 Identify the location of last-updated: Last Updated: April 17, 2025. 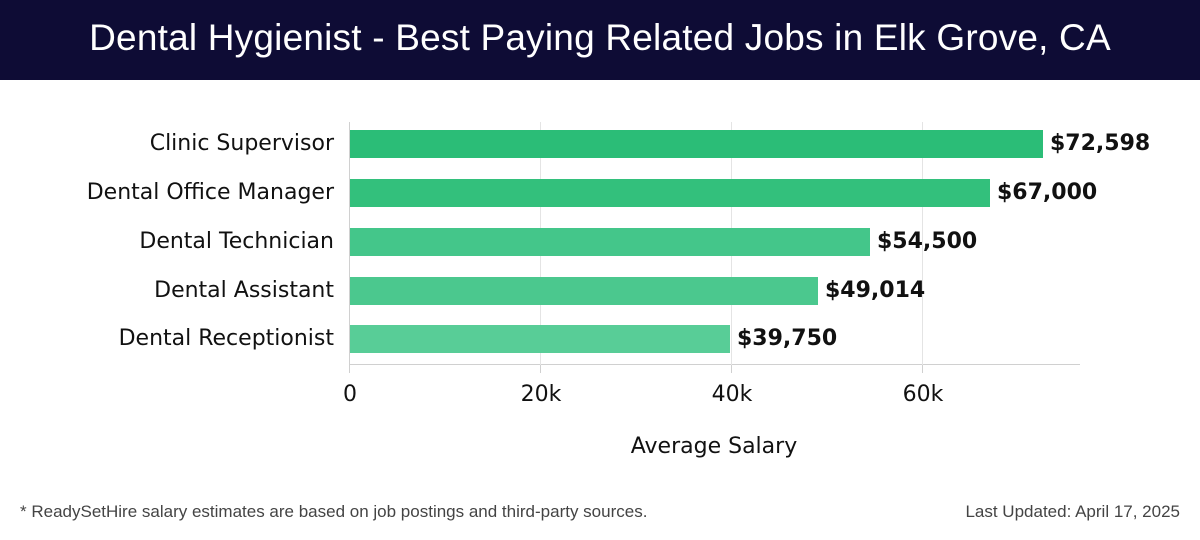
(1072, 511).